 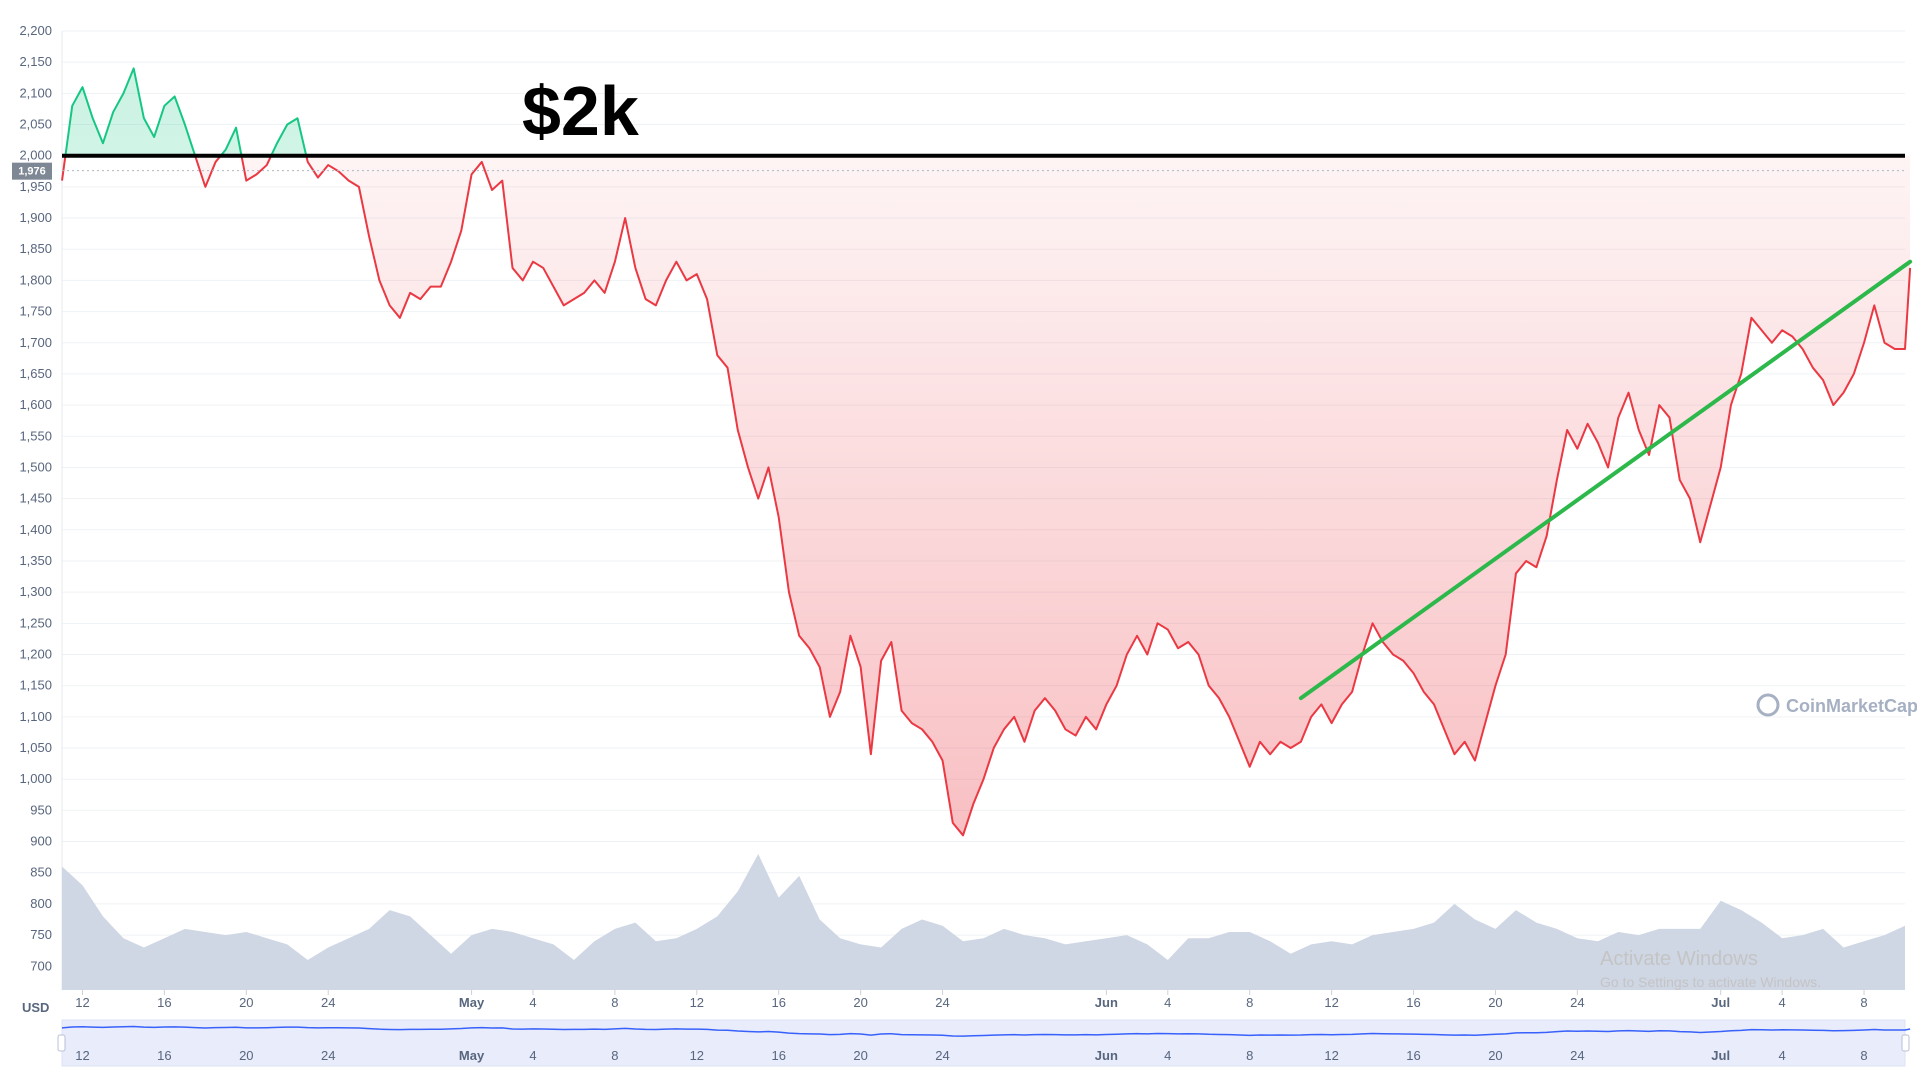 What do you see at coordinates (41, 903) in the screenshot?
I see `y-tick-label: 800` at bounding box center [41, 903].